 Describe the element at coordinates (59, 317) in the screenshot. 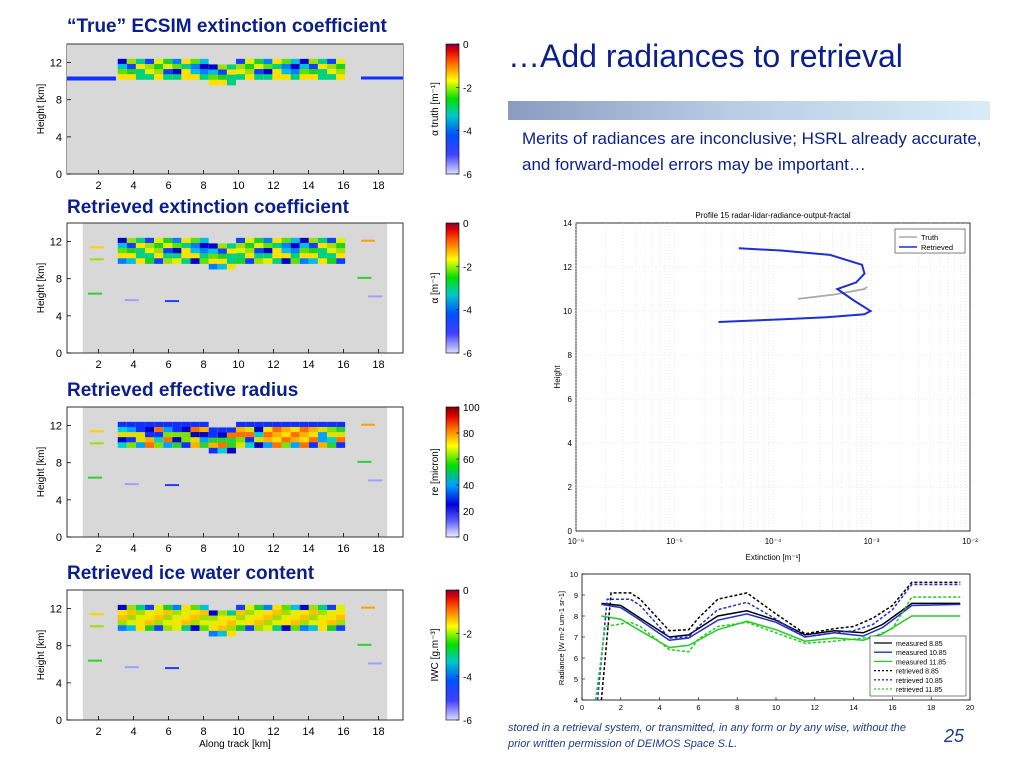

I see `y-tick-label: 4` at that location.